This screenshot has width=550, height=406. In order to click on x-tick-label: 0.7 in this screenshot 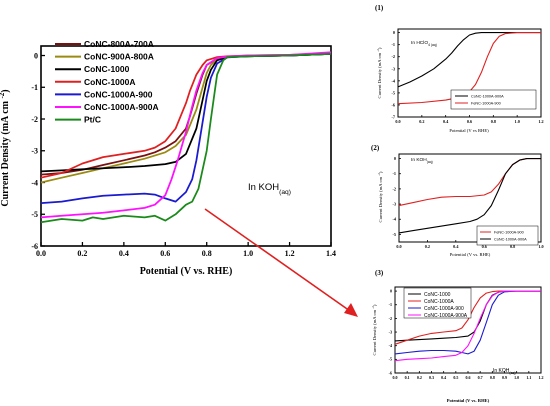, I will do `click(480, 377)`.